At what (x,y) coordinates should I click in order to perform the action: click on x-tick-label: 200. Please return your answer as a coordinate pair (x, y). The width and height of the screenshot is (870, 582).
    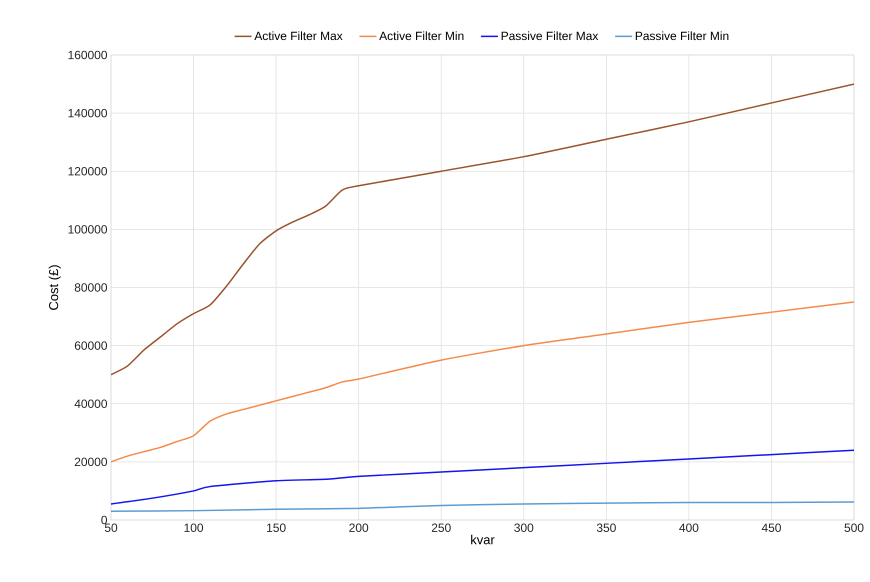
    Looking at the image, I should click on (358, 528).